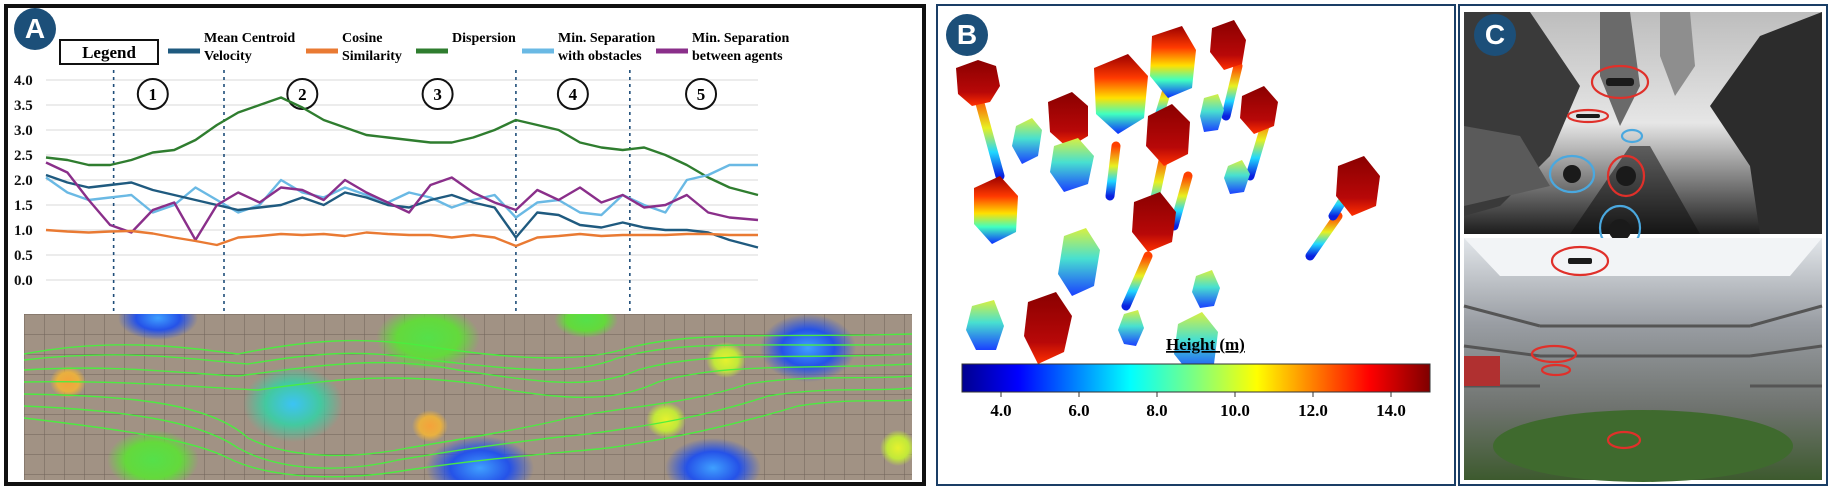 This screenshot has width=1832, height=490. I want to click on legend-entry: Mean Centroid Velocity, so click(231, 47).